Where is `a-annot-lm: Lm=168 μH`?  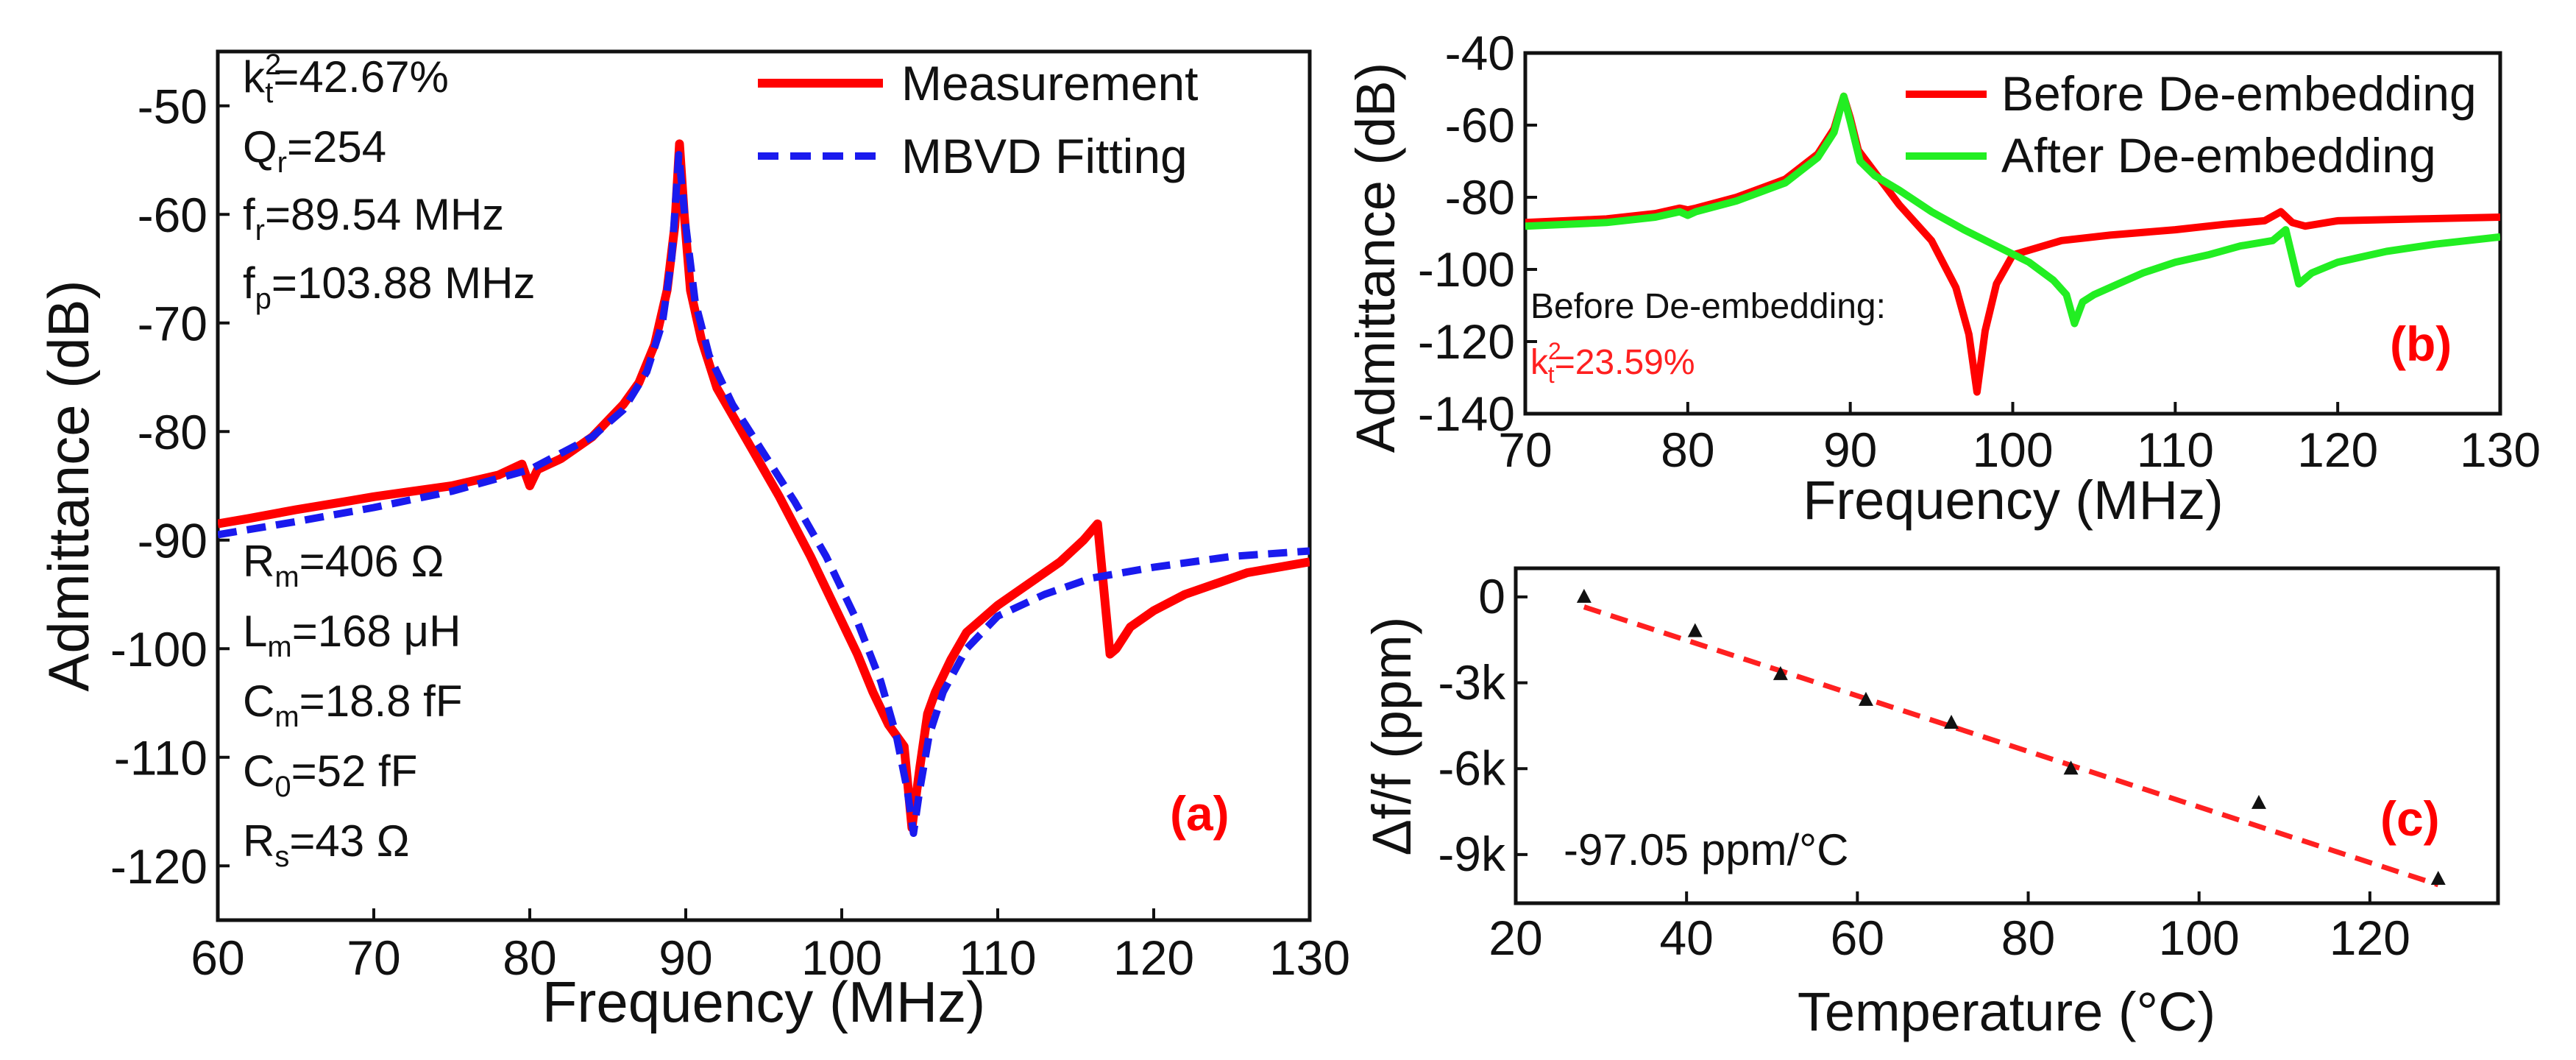 a-annot-lm: Lm=168 μH is located at coordinates (352, 635).